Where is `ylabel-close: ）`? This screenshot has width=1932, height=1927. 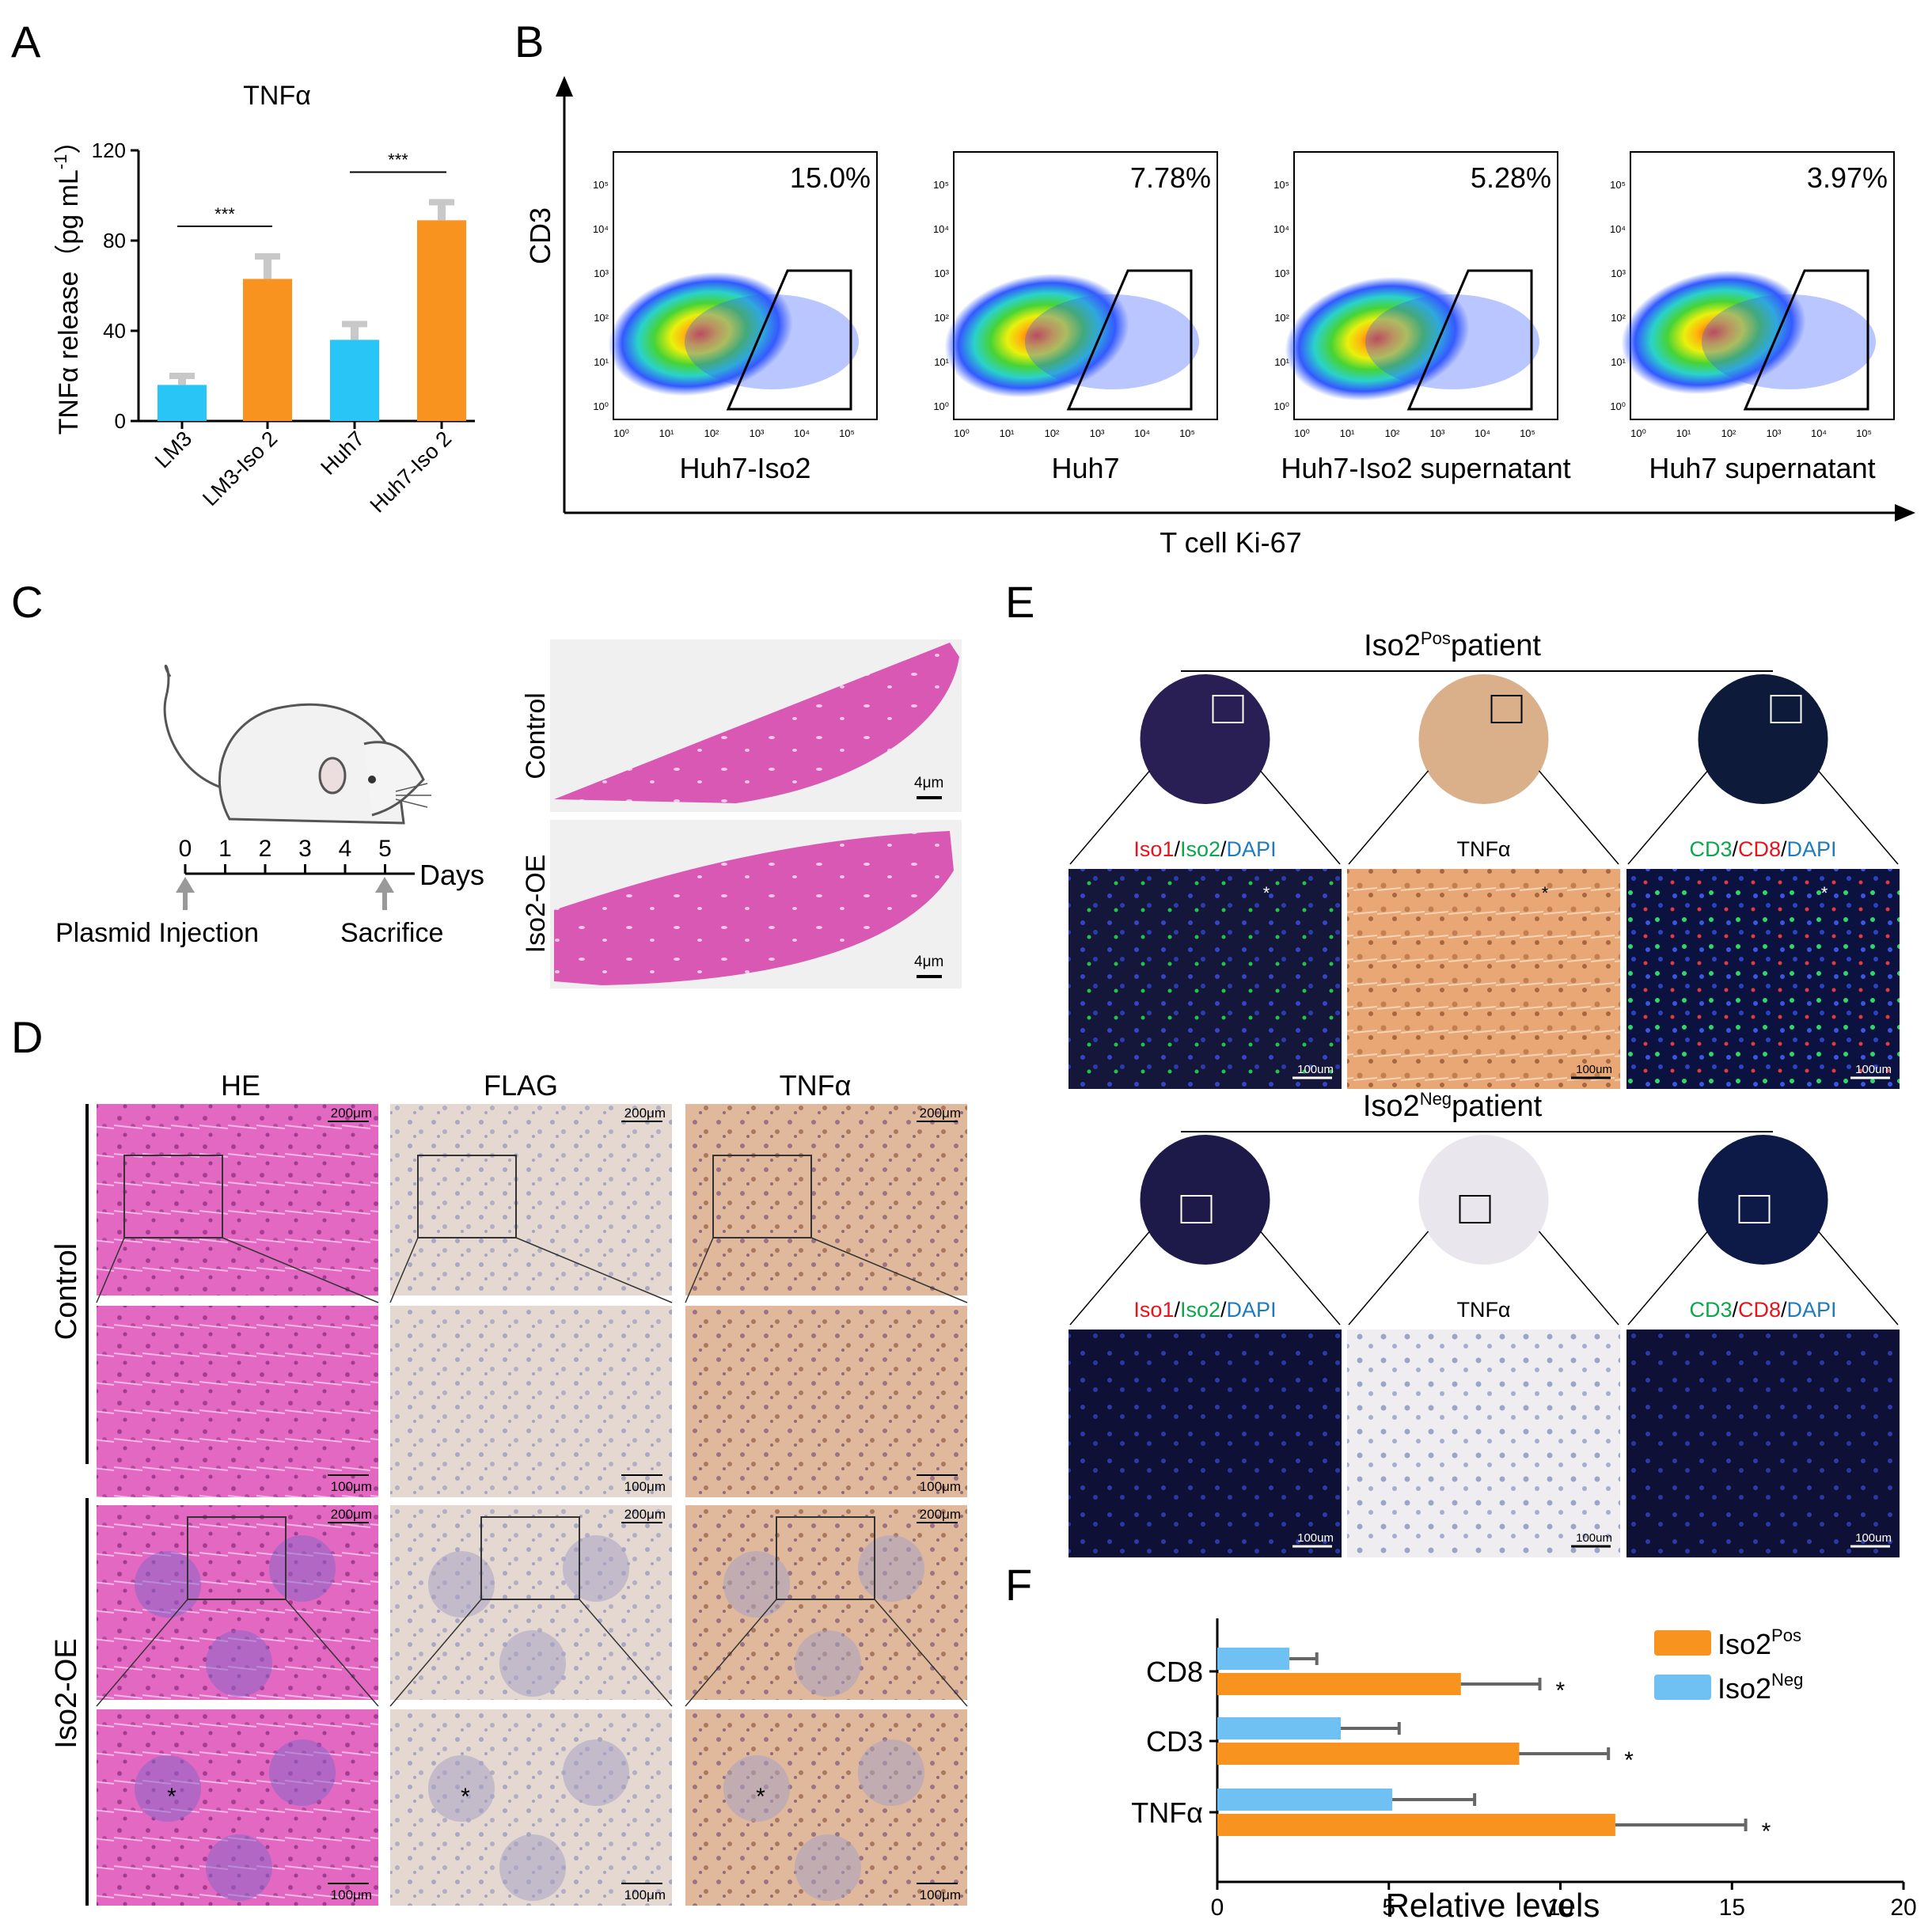 ylabel-close: ） is located at coordinates (69, 140).